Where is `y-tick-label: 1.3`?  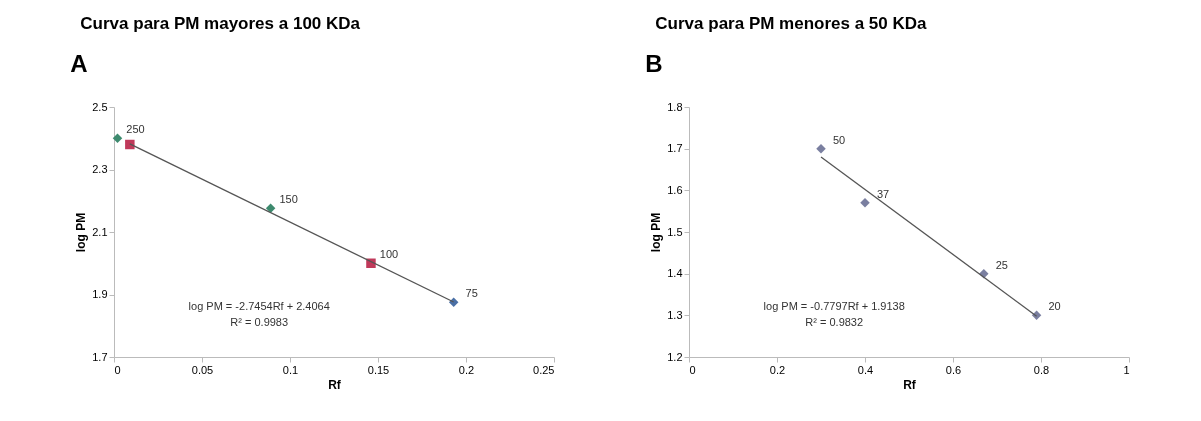 y-tick-label: 1.3 is located at coordinates (675, 314).